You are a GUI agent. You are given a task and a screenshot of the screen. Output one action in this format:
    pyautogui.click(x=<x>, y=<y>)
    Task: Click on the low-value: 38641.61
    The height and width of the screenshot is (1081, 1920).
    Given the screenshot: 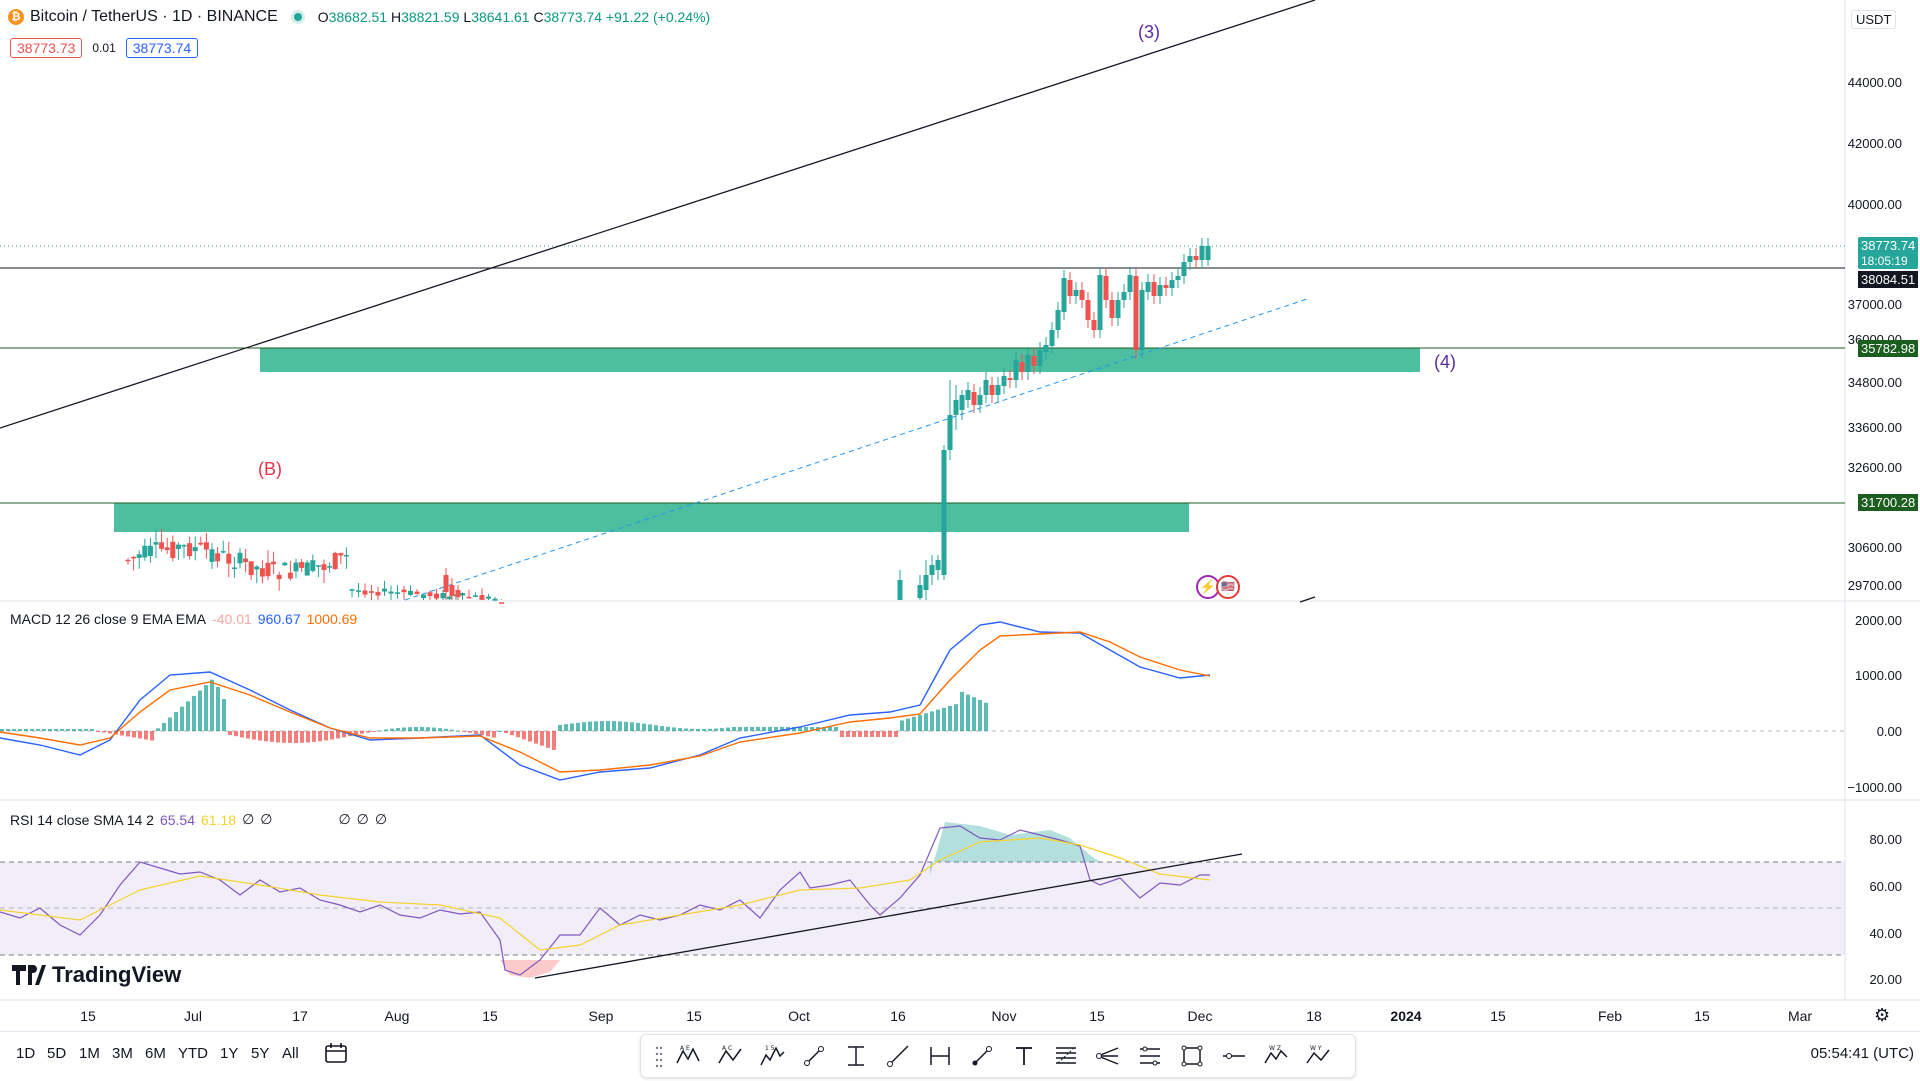 What is the action you would take?
    pyautogui.click(x=500, y=17)
    